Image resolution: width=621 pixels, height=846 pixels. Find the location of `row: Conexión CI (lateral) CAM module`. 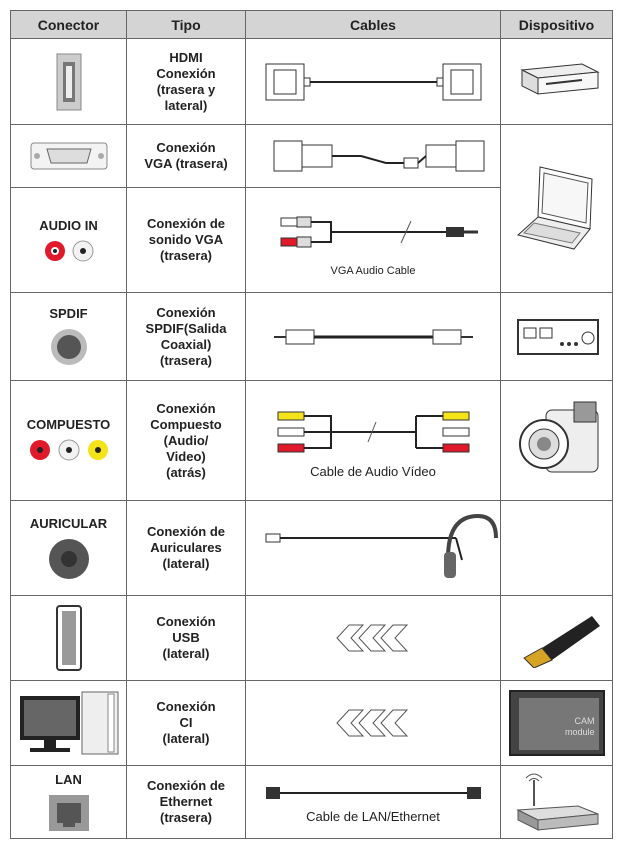

row: Conexión CI (lateral) CAM module is located at coordinates (311, 723).